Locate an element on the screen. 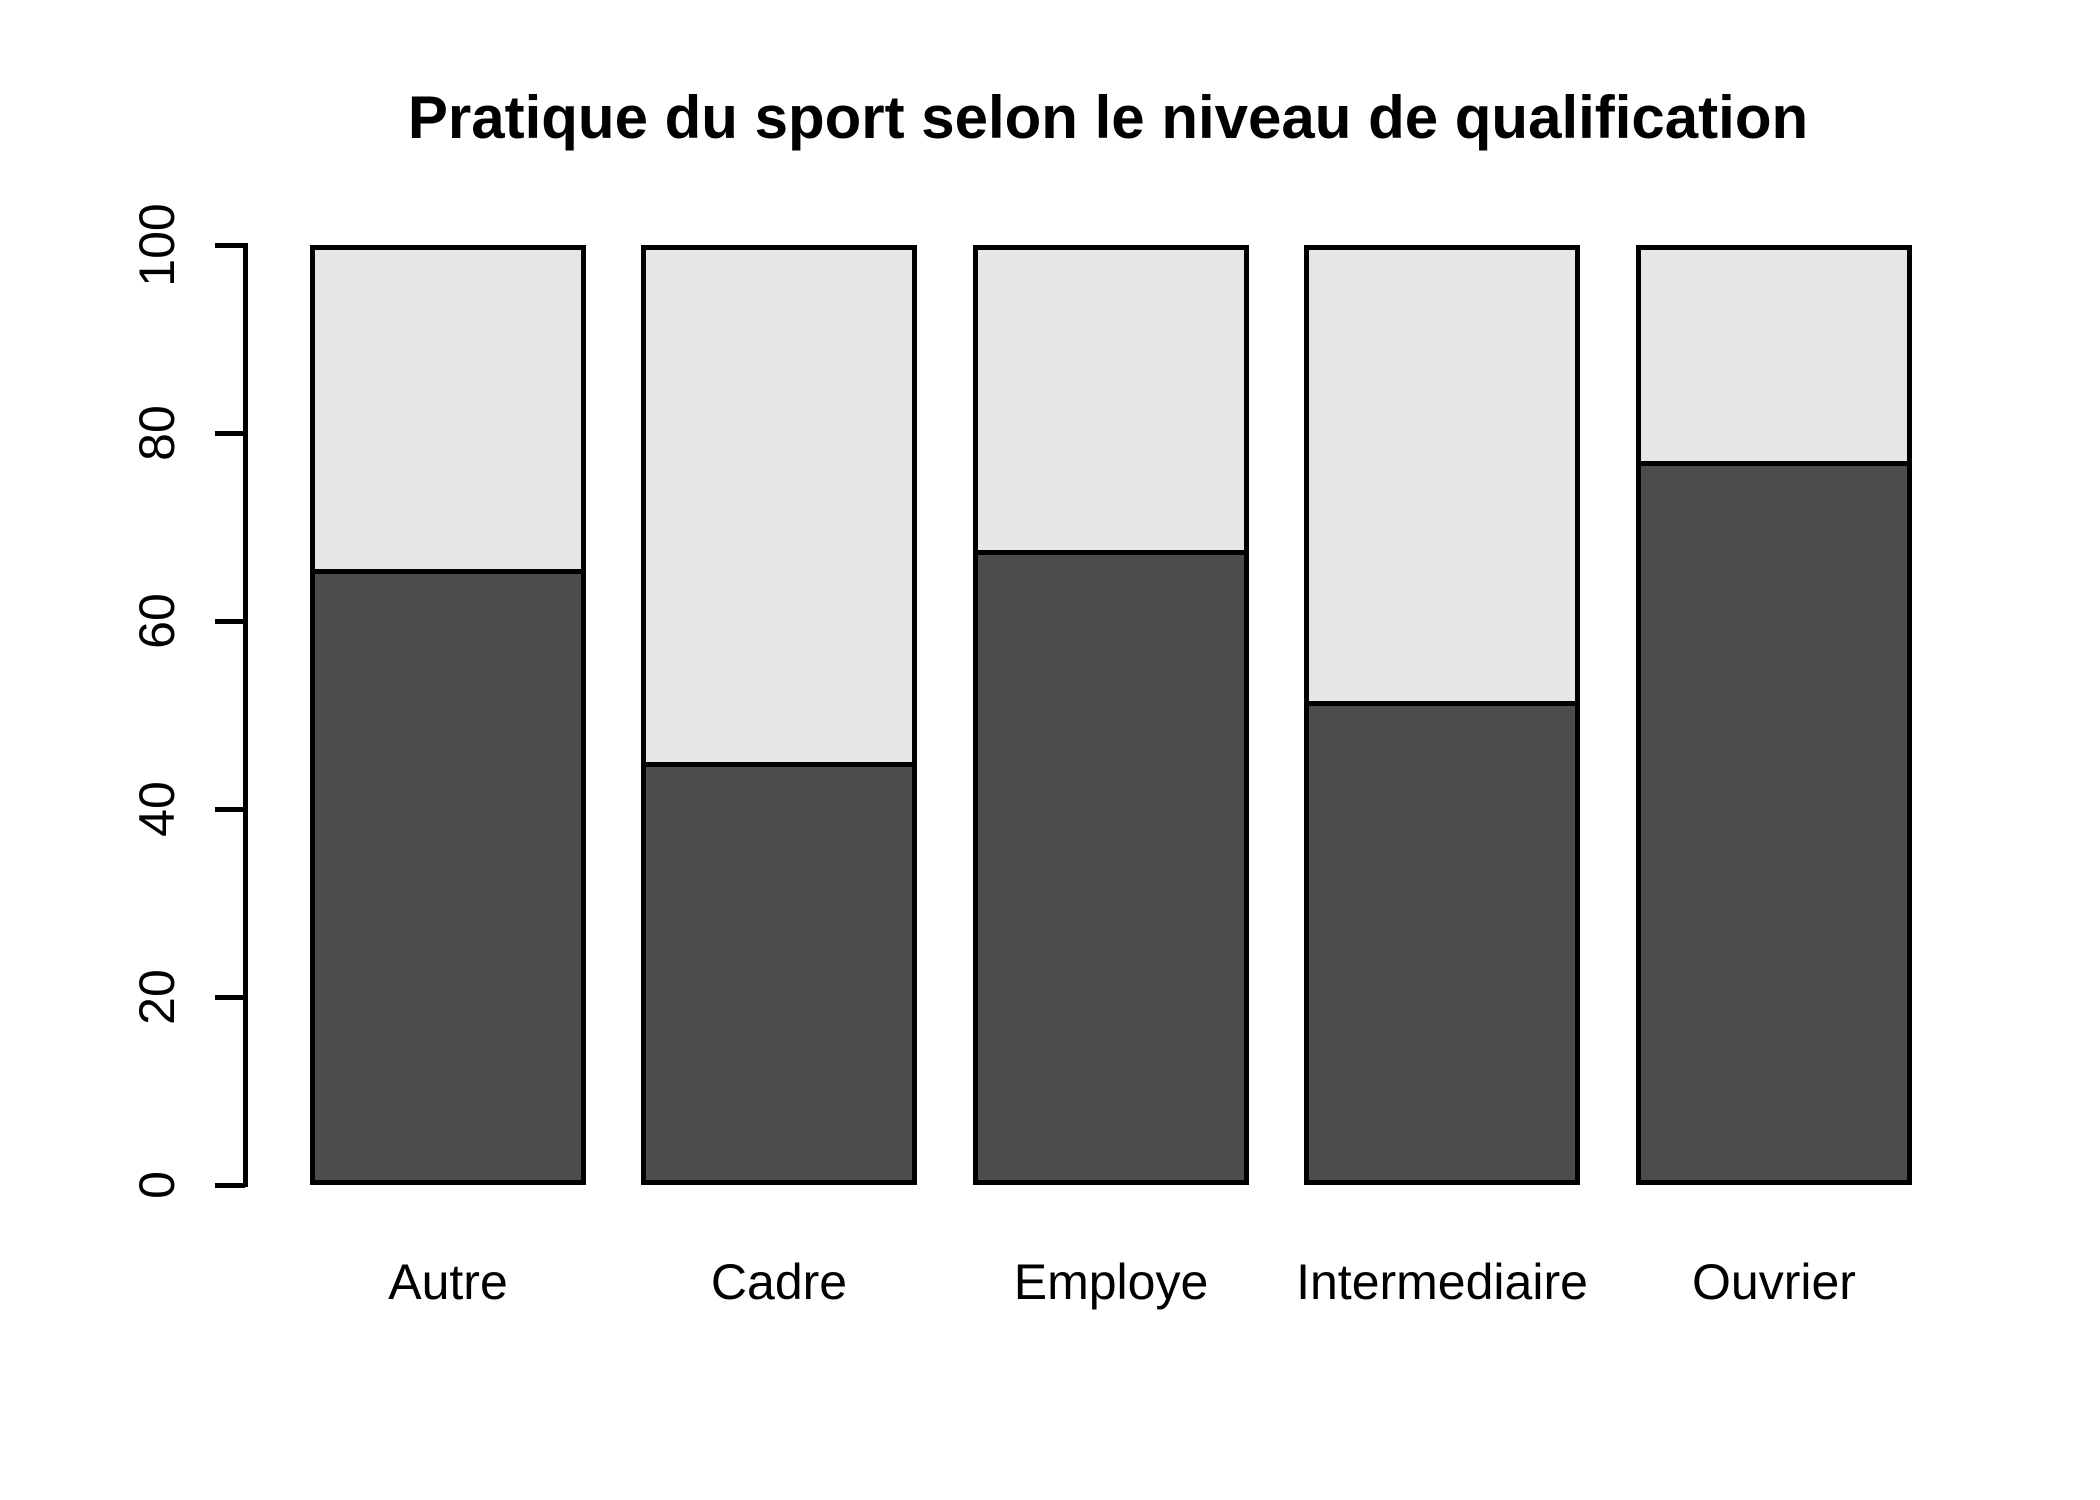 Image resolution: width=2100 pixels, height=1500 pixels. bar-intermediaire-segment-light is located at coordinates (1442, 473).